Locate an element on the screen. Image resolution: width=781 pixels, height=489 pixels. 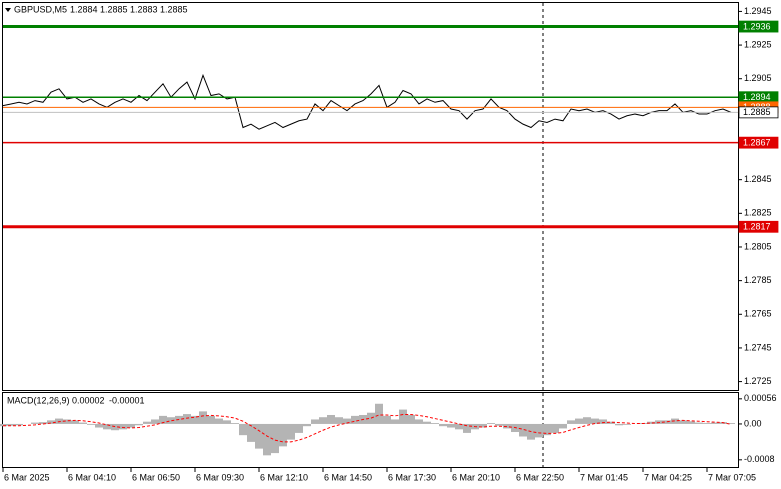
ohlc-open: 1.2884 is located at coordinates (84, 9).